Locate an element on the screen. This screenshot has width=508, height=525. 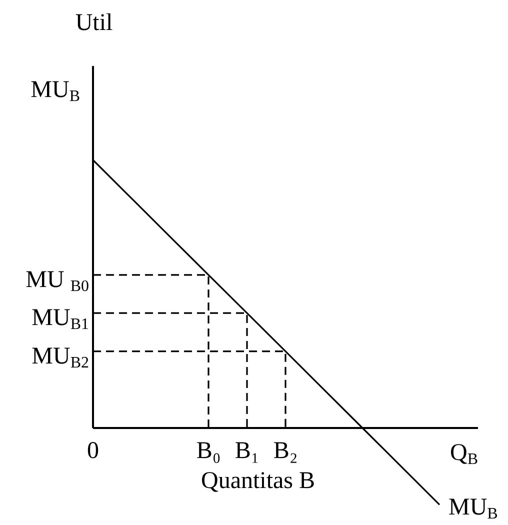
annotation: Q$_{B}$ is located at coordinates (464, 454).